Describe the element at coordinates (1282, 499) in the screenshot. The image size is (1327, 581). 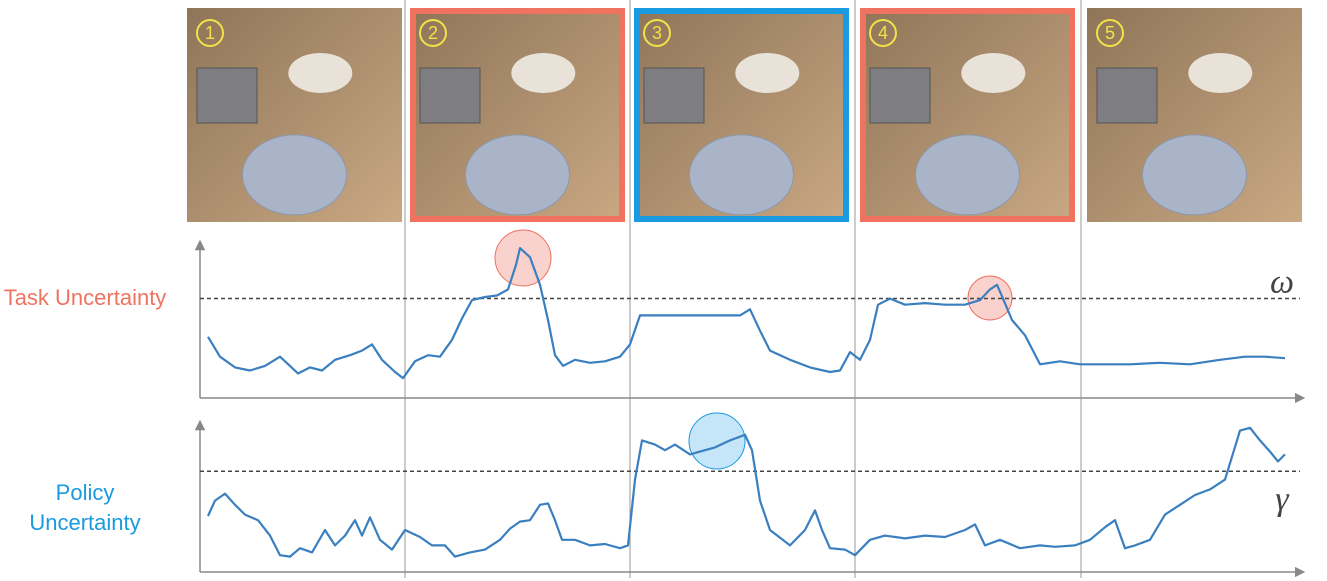
I see `threshold-label: γ` at that location.